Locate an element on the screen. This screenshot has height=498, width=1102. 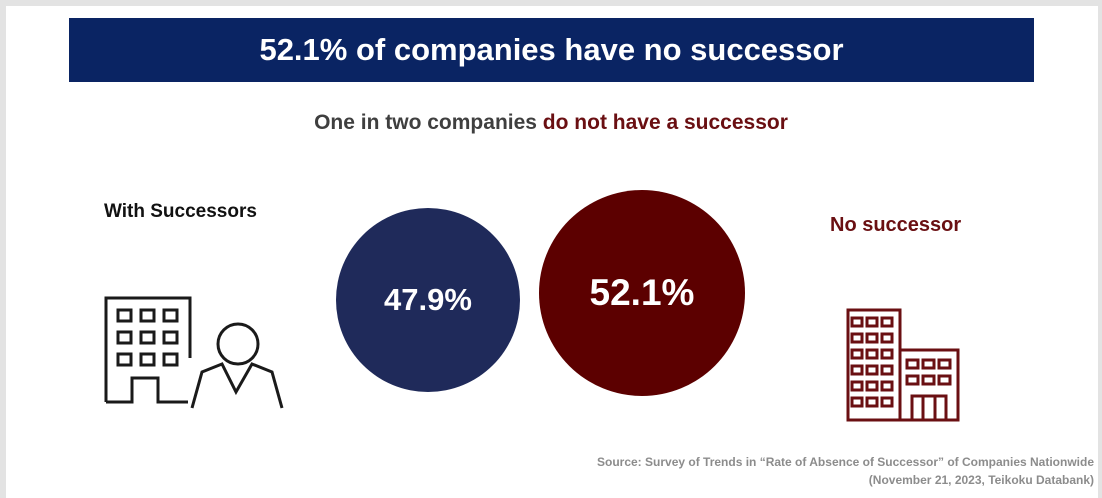
no-successor-circle: 52.1% is located at coordinates (642, 293).